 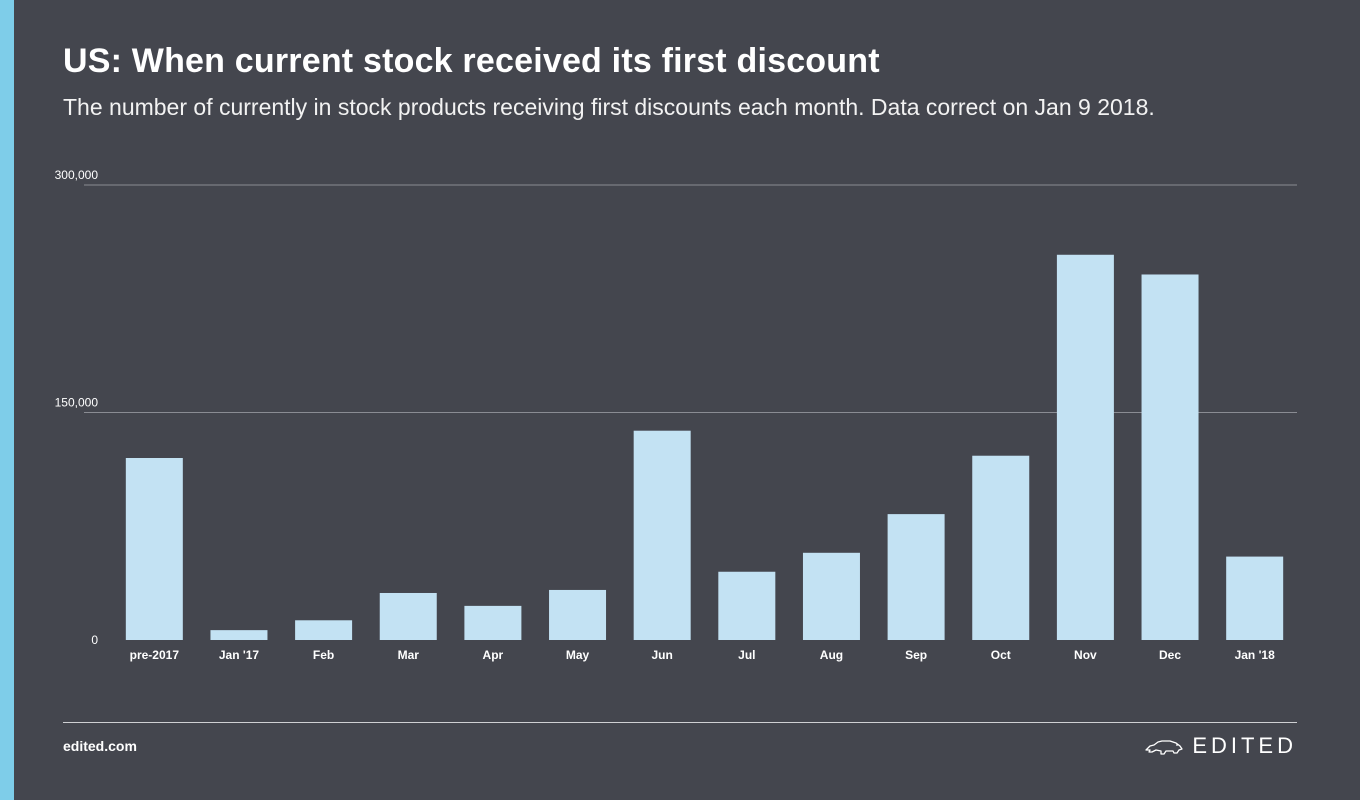 What do you see at coordinates (100, 746) in the screenshot?
I see `footer-site-link: edited.com` at bounding box center [100, 746].